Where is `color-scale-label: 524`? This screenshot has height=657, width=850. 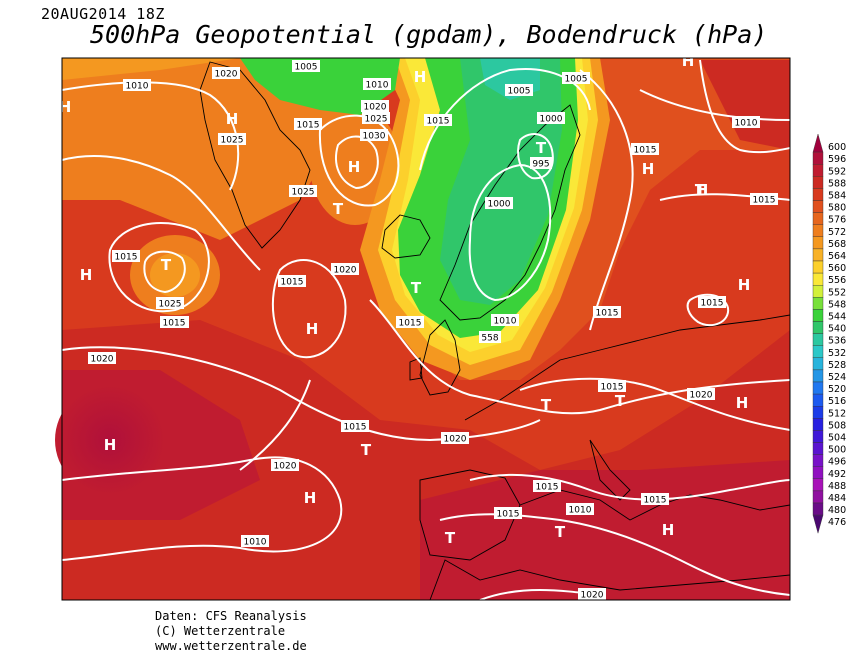
color-scale-label: 524 is located at coordinates (837, 377).